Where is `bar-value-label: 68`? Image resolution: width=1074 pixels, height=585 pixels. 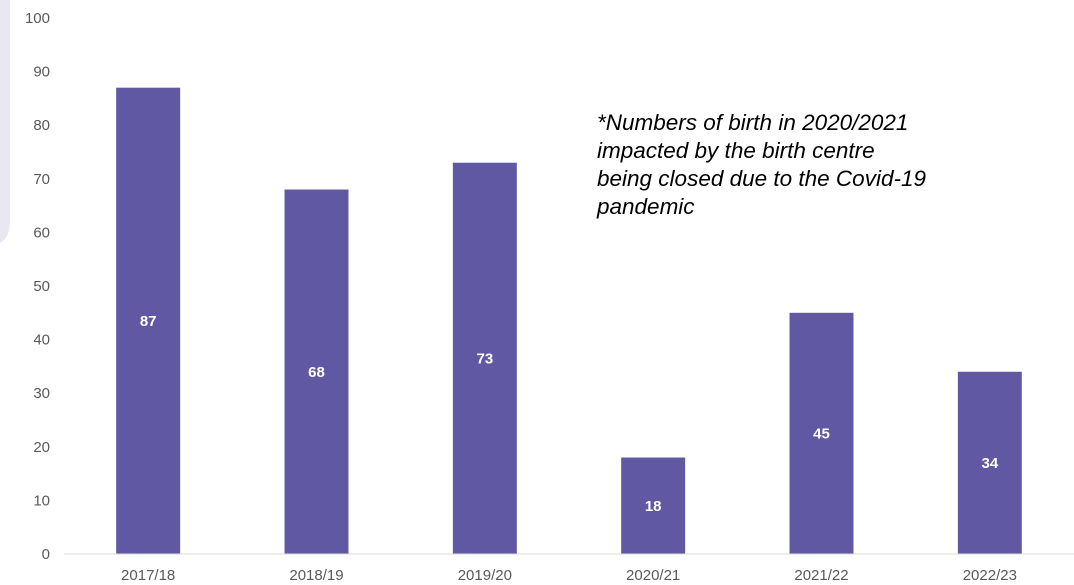
bar-value-label: 68 is located at coordinates (316, 372).